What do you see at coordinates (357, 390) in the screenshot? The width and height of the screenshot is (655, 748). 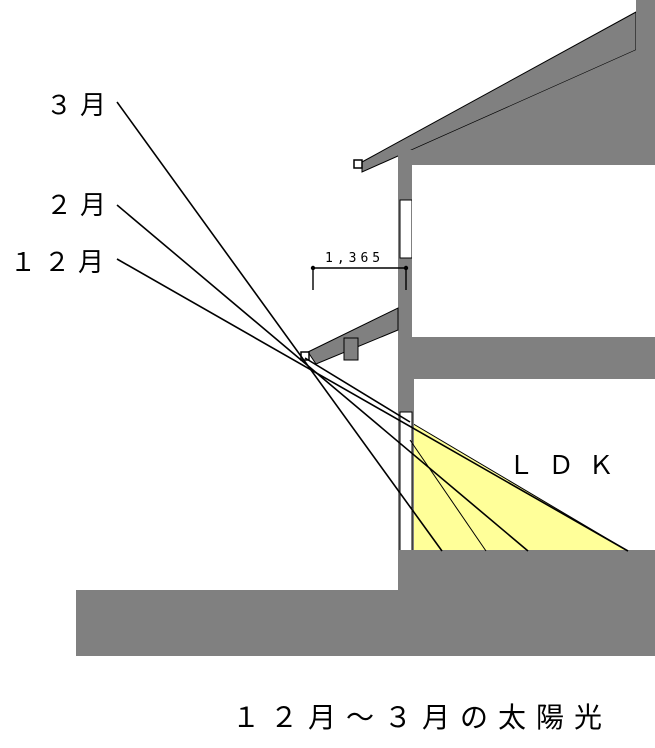 I see `ray-march-inner` at bounding box center [357, 390].